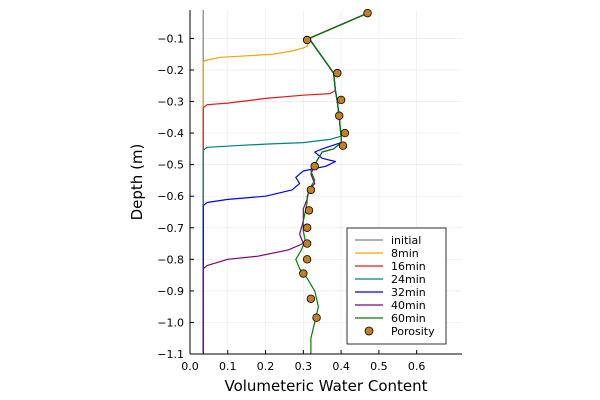  I want to click on y-tick-label: −0.6, so click(170, 196).